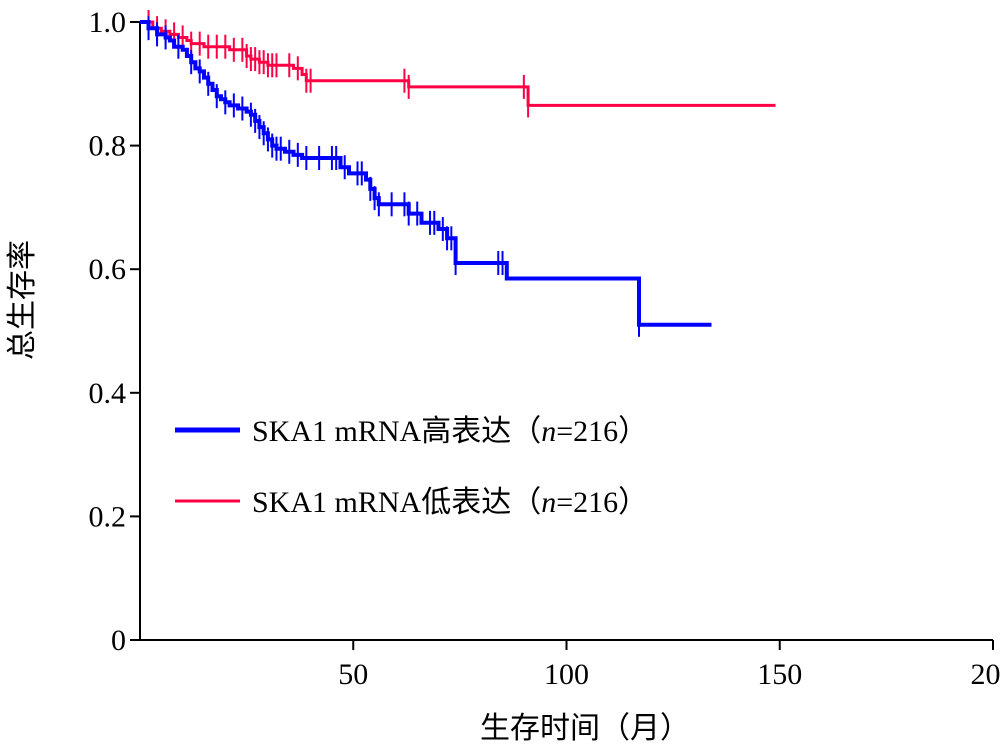 The height and width of the screenshot is (750, 1000). I want to click on legend-label-high-n: n, so click(548, 431).